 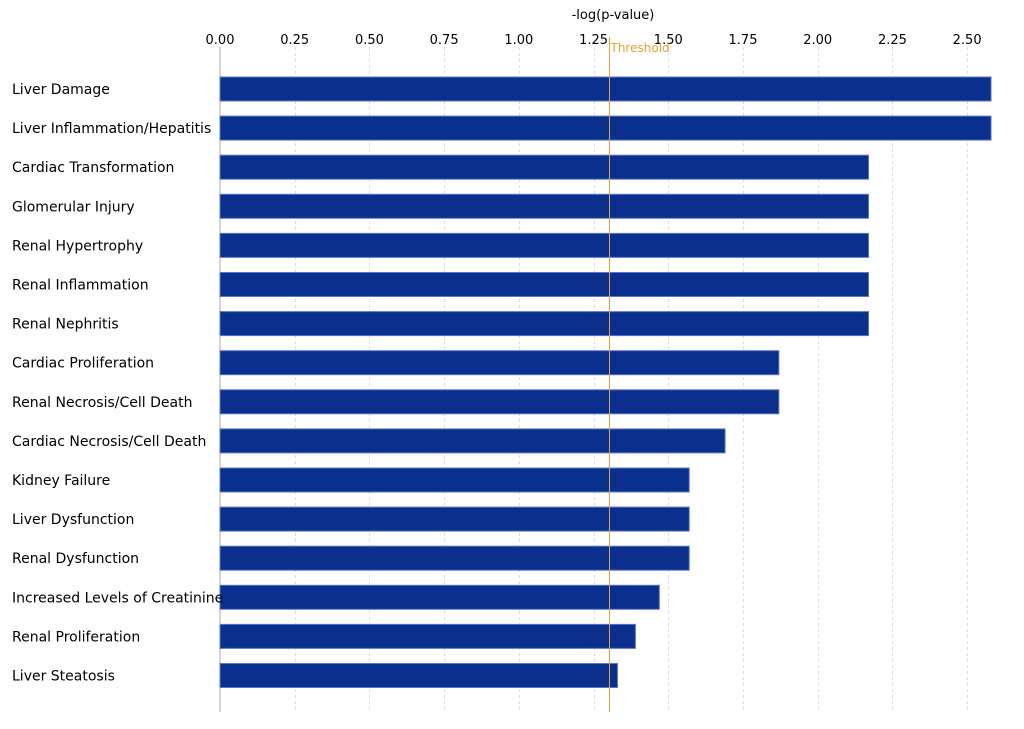 What do you see at coordinates (967, 40) in the screenshot?
I see `x-tick-label: 2.50` at bounding box center [967, 40].